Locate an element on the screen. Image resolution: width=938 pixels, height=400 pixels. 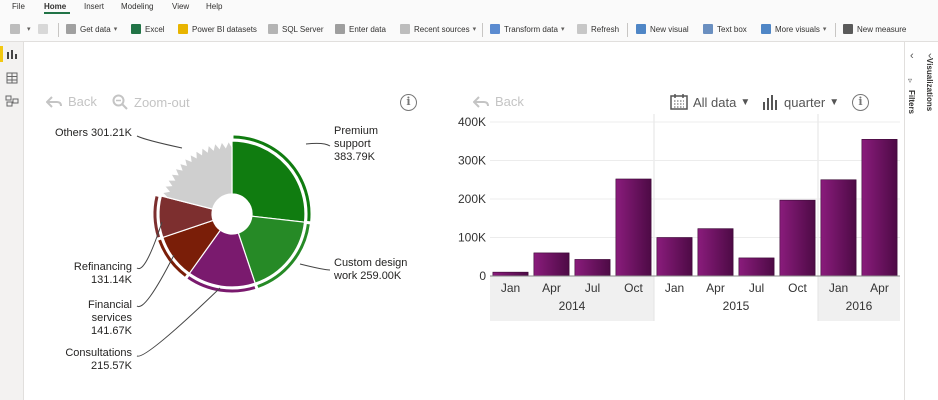
pbi-datasets-button: Power BI datasets is located at coordinates (217, 29).